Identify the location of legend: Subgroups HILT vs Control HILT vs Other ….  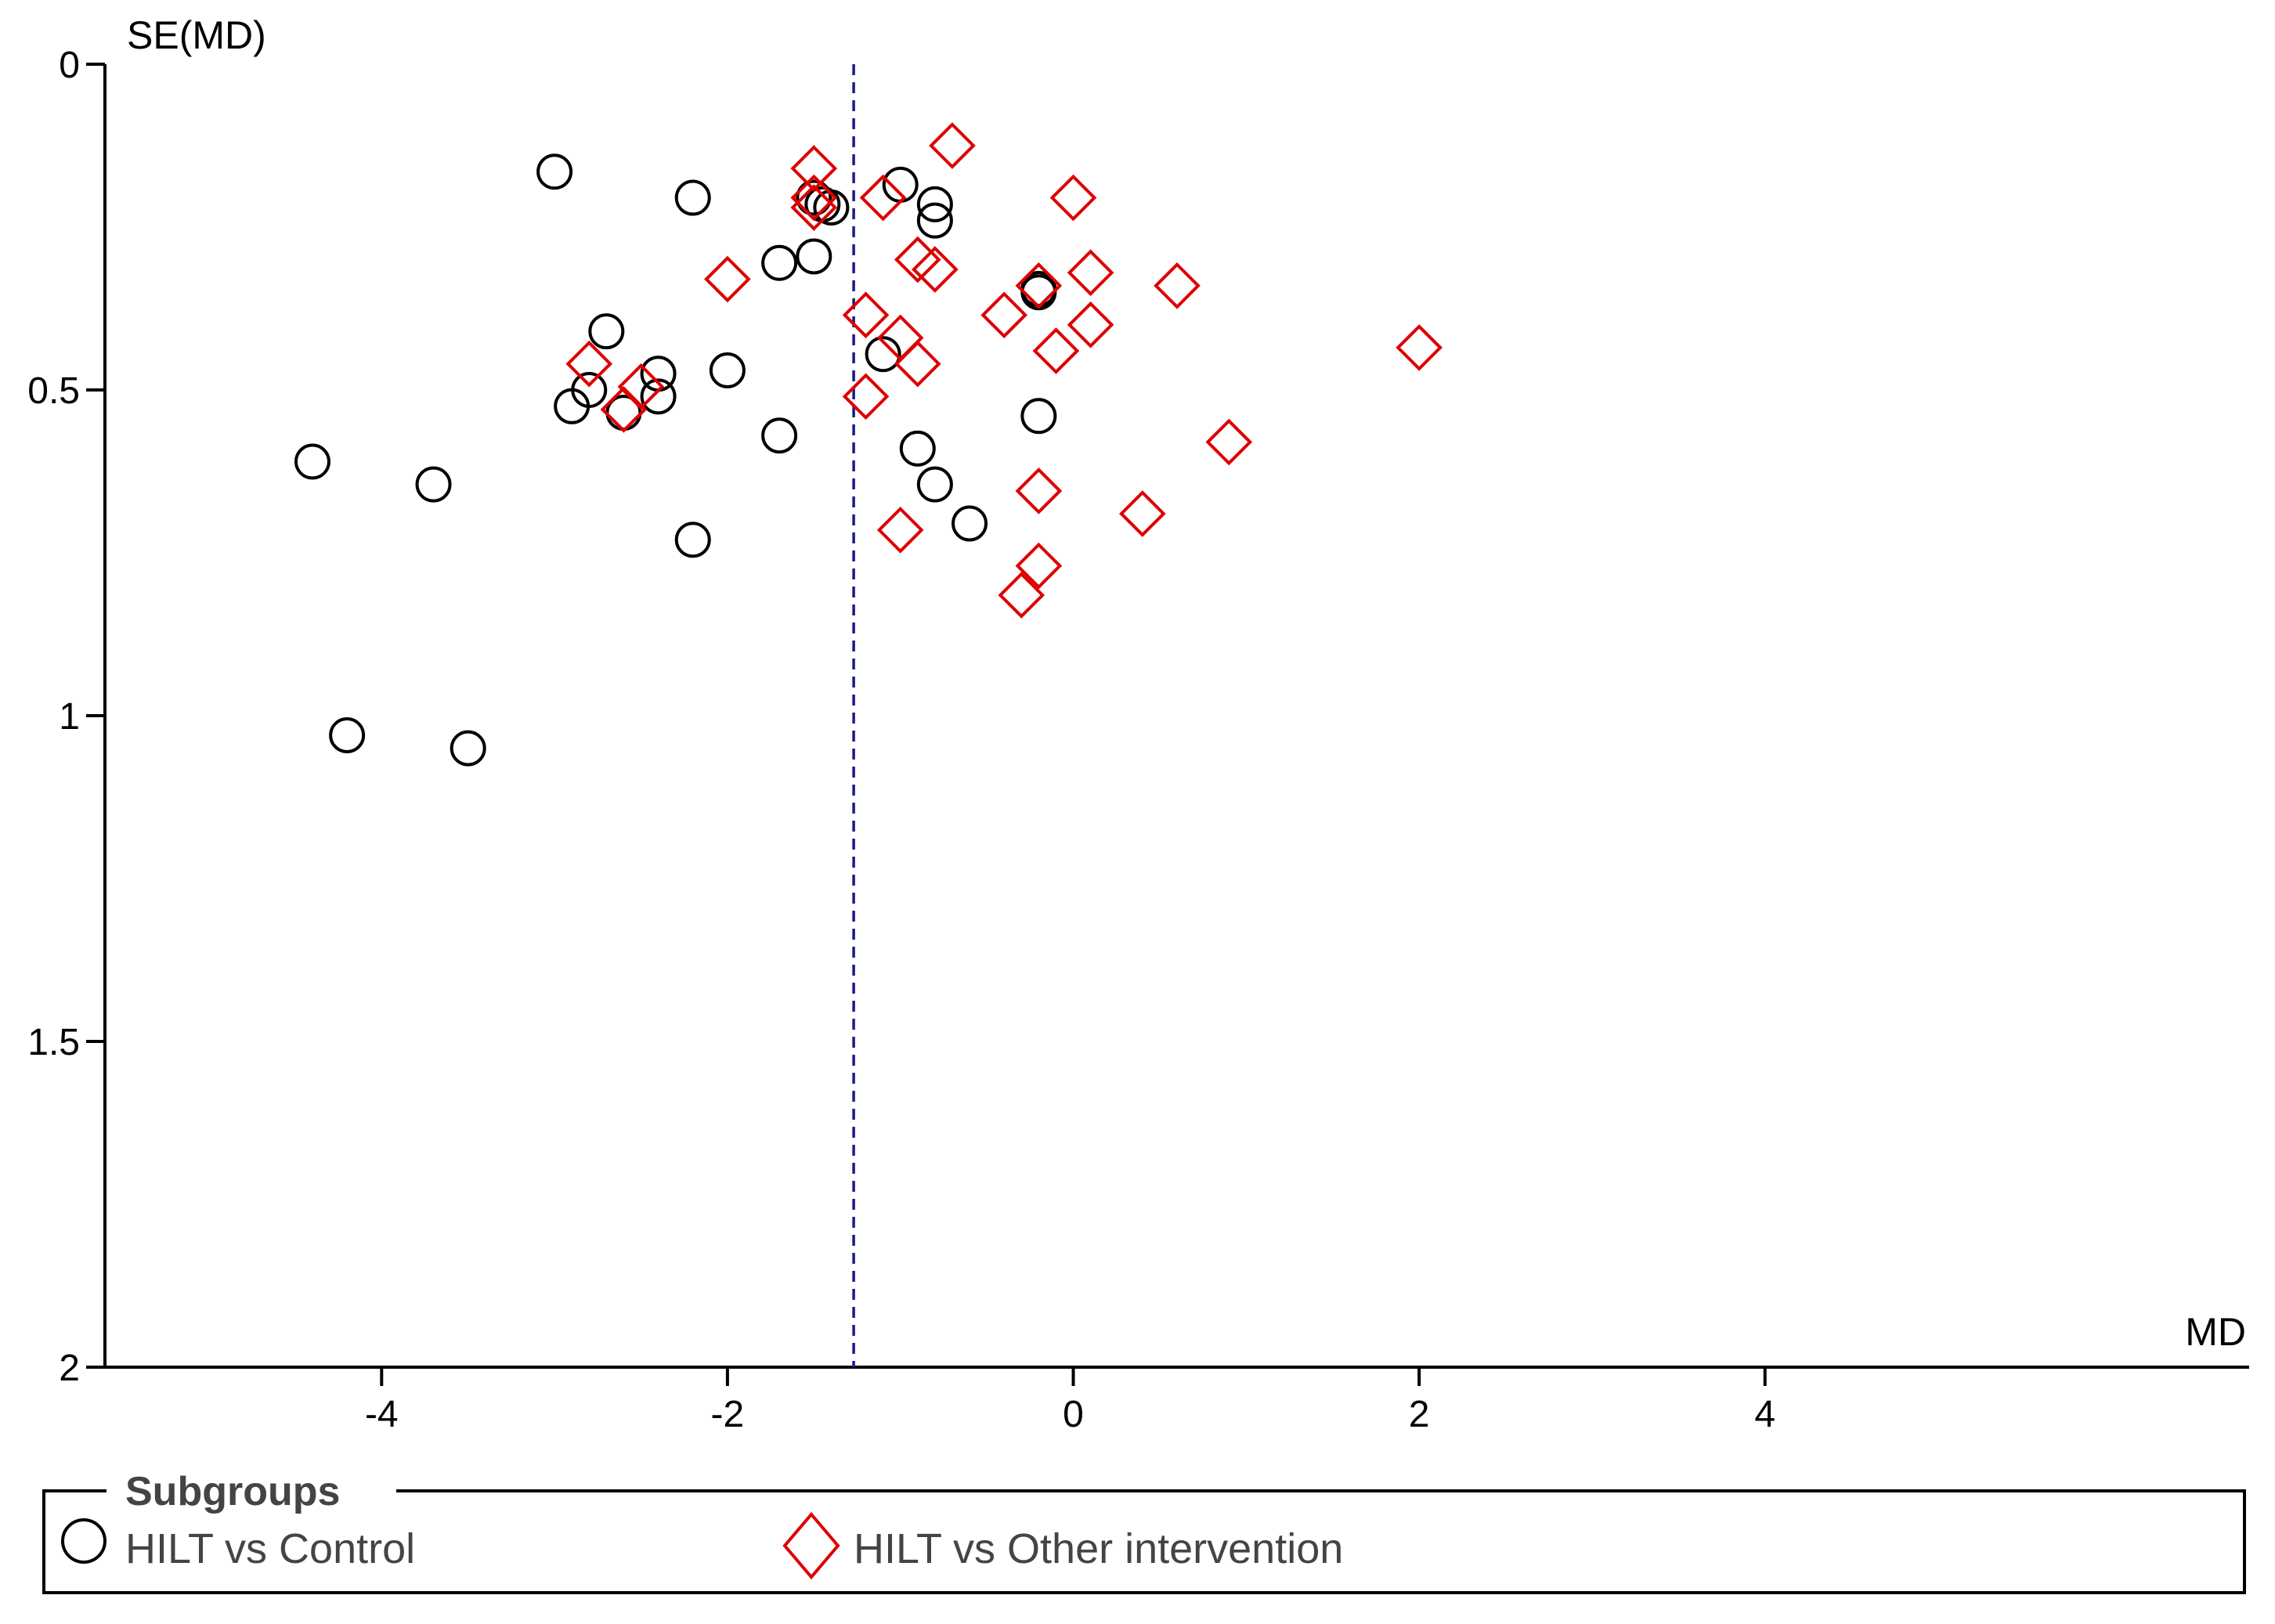
(1144, 1529).